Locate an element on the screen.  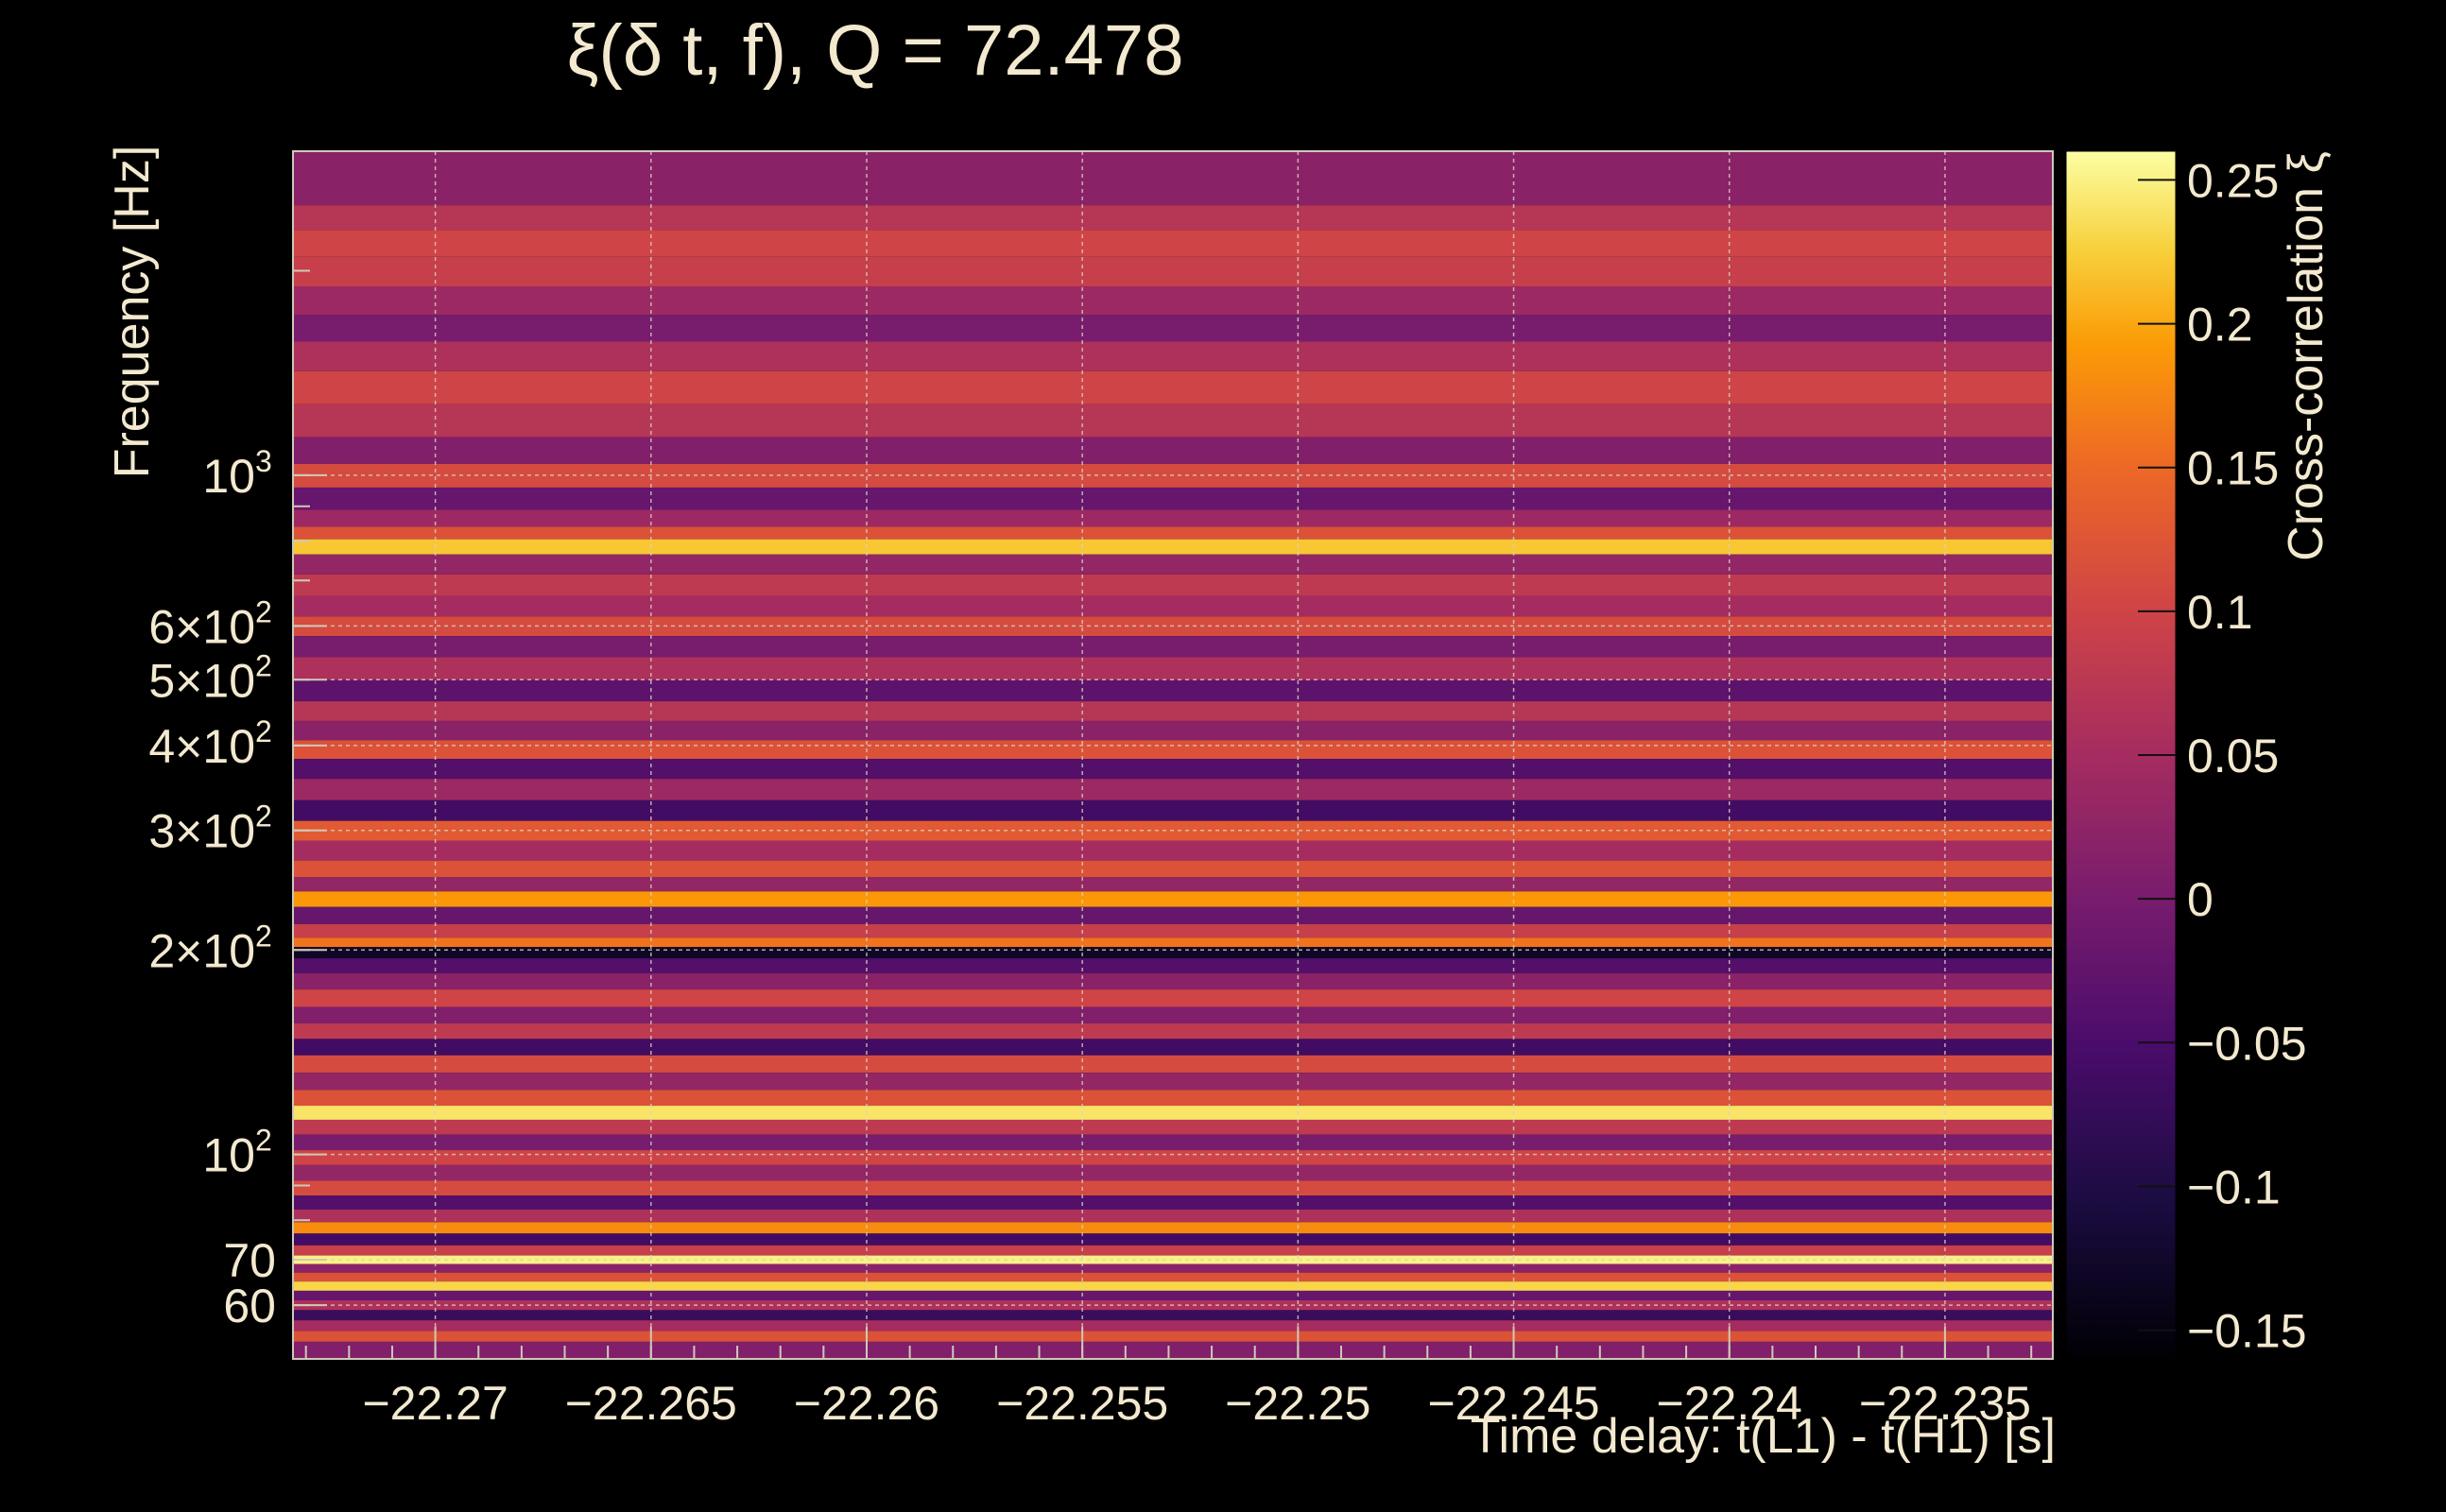
y-tick-exponent: 3 is located at coordinates (263, 461).